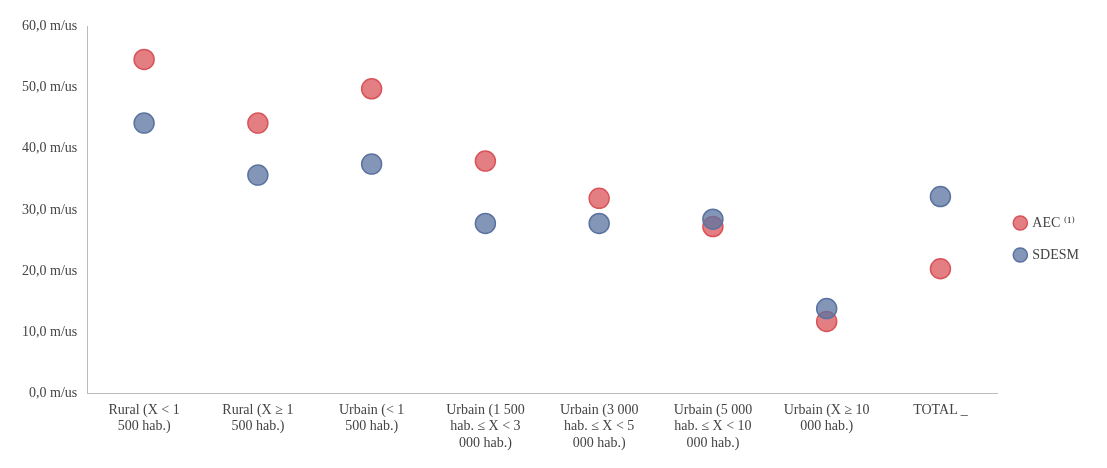 The width and height of the screenshot is (1107, 468). What do you see at coordinates (599, 426) in the screenshot?
I see `x-tick-label: Urbain (3 000 hab. ≤ X < 5 000 hab.)` at bounding box center [599, 426].